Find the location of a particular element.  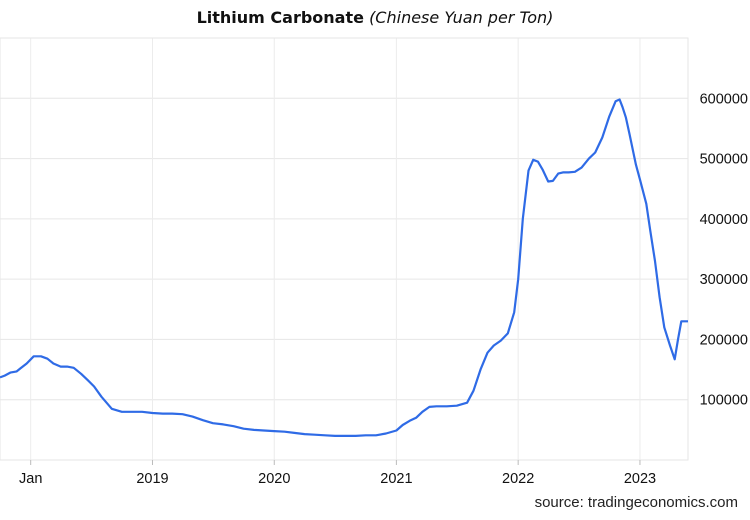

x-tick-label: 2019 is located at coordinates (152, 479).